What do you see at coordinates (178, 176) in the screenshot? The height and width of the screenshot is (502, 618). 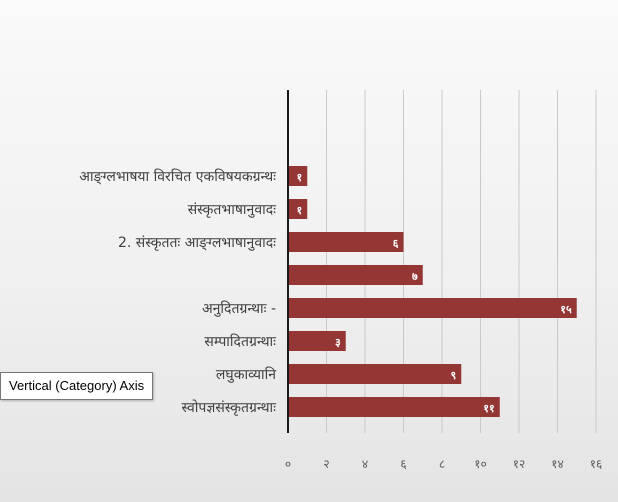 I see `category-label: आङ्ग्लभाषया विरचित एकविषयकग्रन्थः` at bounding box center [178, 176].